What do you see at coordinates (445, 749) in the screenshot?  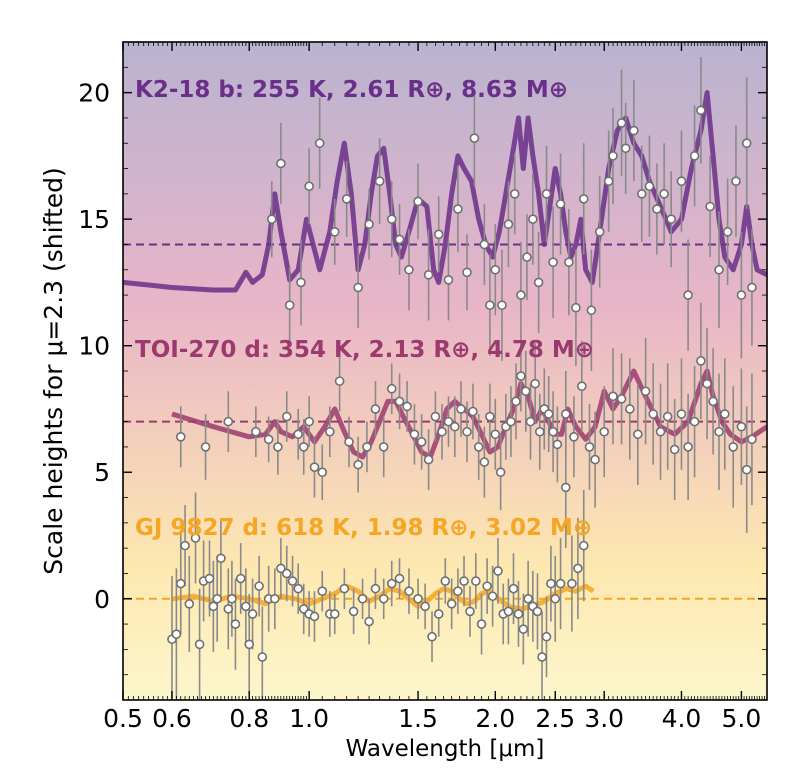 I see `x-axis-label: Wavelength [μm]` at bounding box center [445, 749].